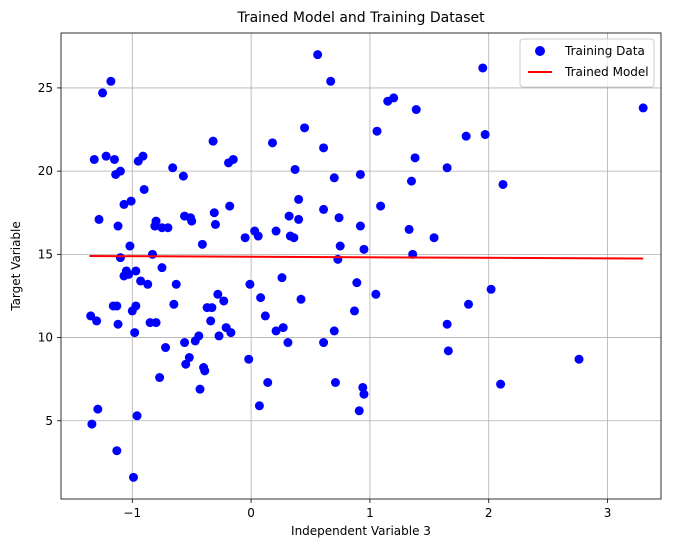  Describe the element at coordinates (587, 63) in the screenshot. I see `legend: Training Data Trained Model` at that location.